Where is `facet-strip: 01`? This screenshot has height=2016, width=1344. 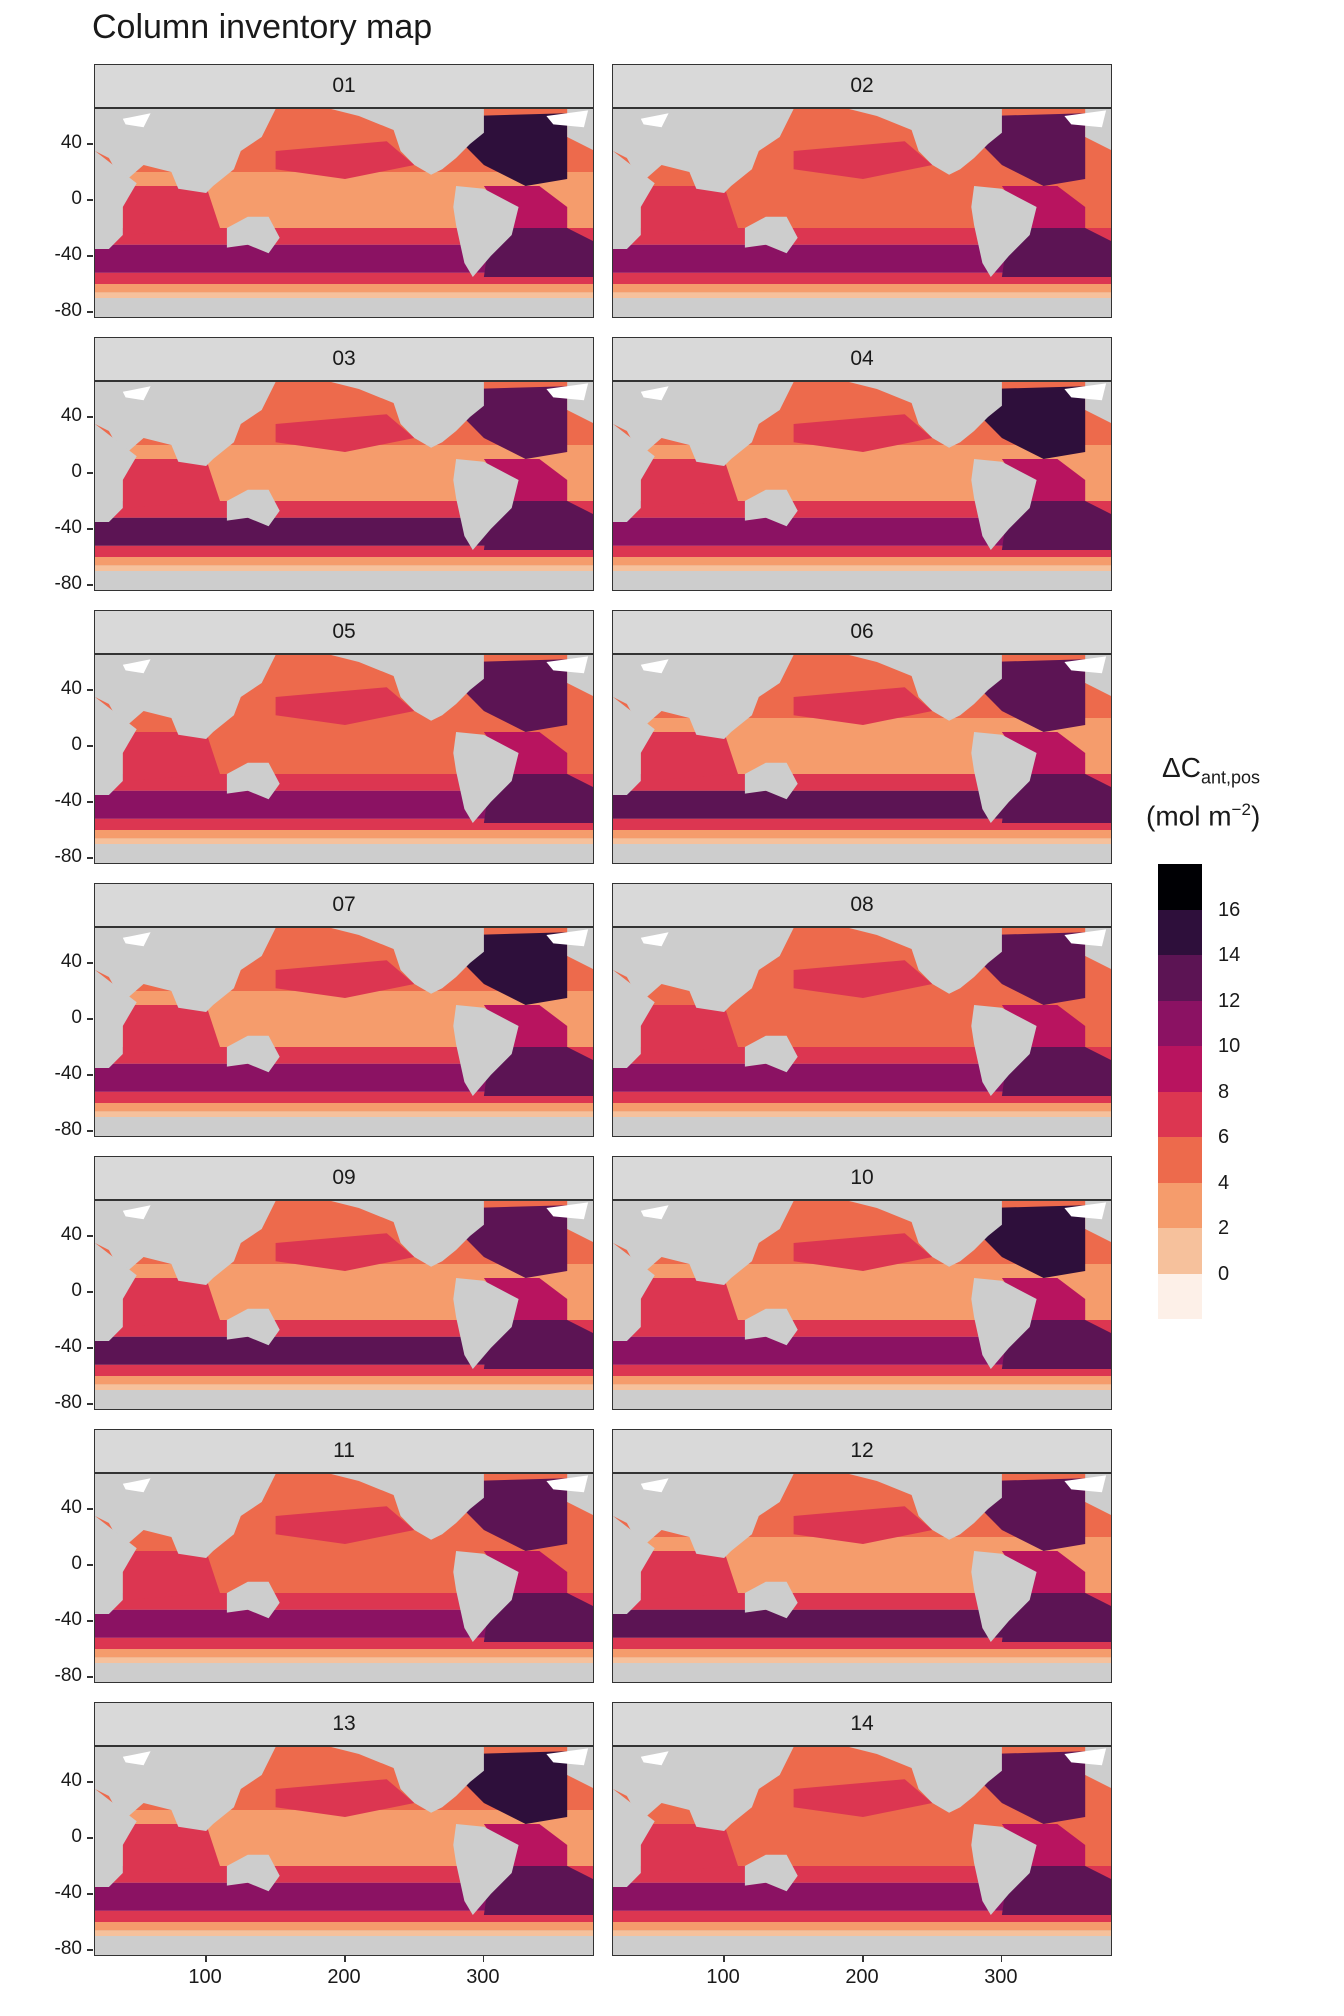 facet-strip: 01 is located at coordinates (344, 86).